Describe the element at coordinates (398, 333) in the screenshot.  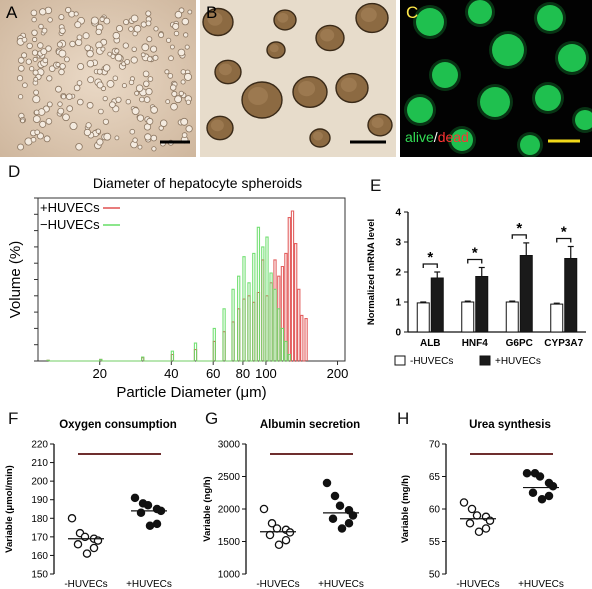
I see `y-tick-label: 0` at that location.